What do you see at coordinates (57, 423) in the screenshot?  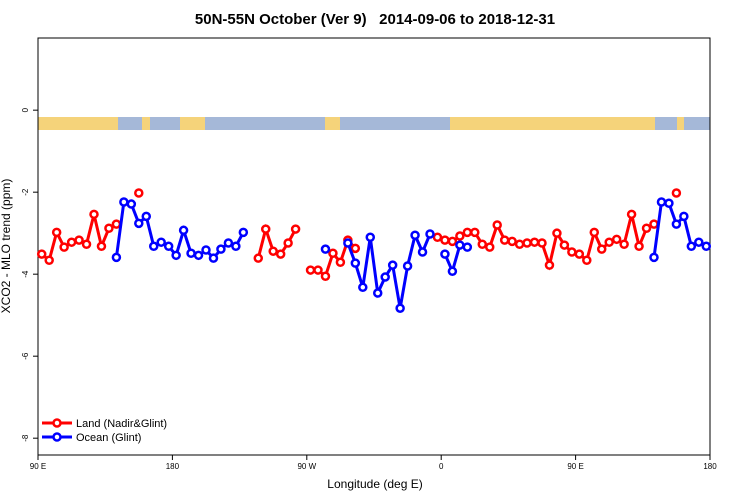 I see `legend-marker` at bounding box center [57, 423].